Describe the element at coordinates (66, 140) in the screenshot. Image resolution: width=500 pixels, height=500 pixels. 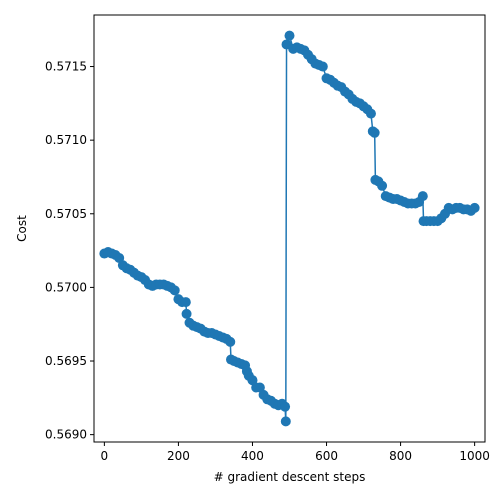
I see `y-tick-label: 0.5710` at that location.